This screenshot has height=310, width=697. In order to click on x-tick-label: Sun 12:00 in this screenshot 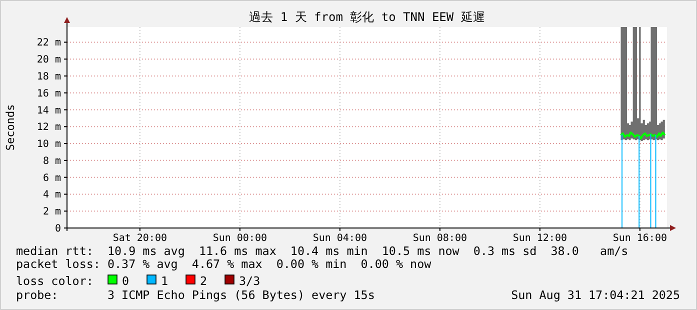, I will do `click(540, 238)`.